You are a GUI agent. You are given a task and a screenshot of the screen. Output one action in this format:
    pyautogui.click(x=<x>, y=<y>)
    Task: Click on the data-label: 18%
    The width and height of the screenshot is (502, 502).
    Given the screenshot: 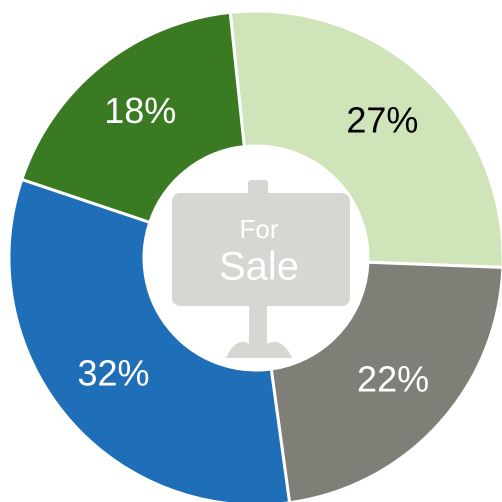 What is the action you would take?
    pyautogui.click(x=140, y=110)
    